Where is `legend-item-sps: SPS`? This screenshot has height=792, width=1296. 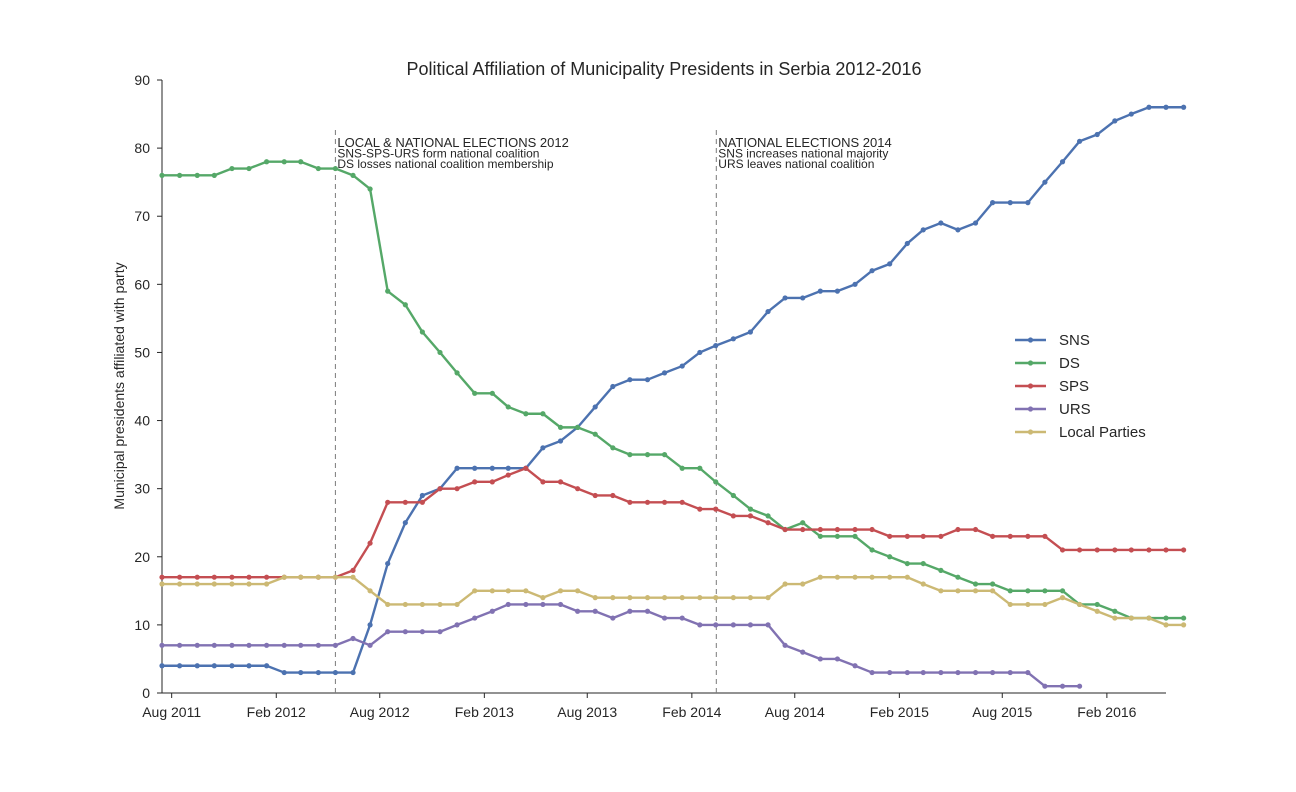
legend-item-sps: SPS is located at coordinates (1052, 386).